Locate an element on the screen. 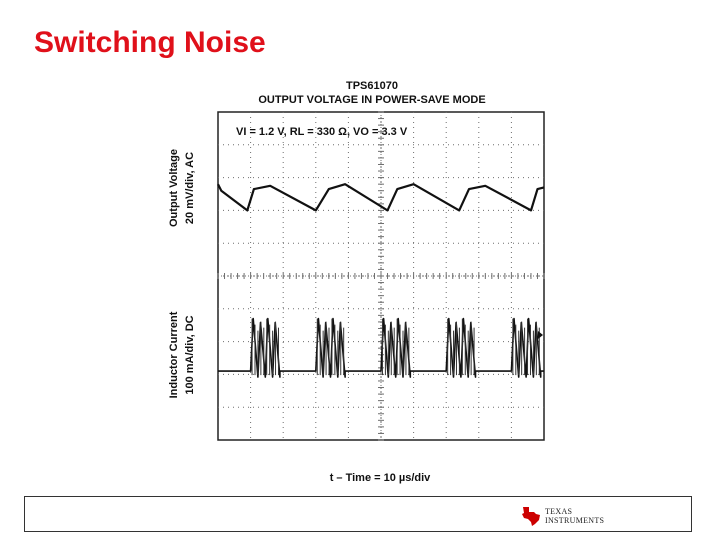 The height and width of the screenshot is (540, 720). logo-text-line1: Texas is located at coordinates (559, 511).